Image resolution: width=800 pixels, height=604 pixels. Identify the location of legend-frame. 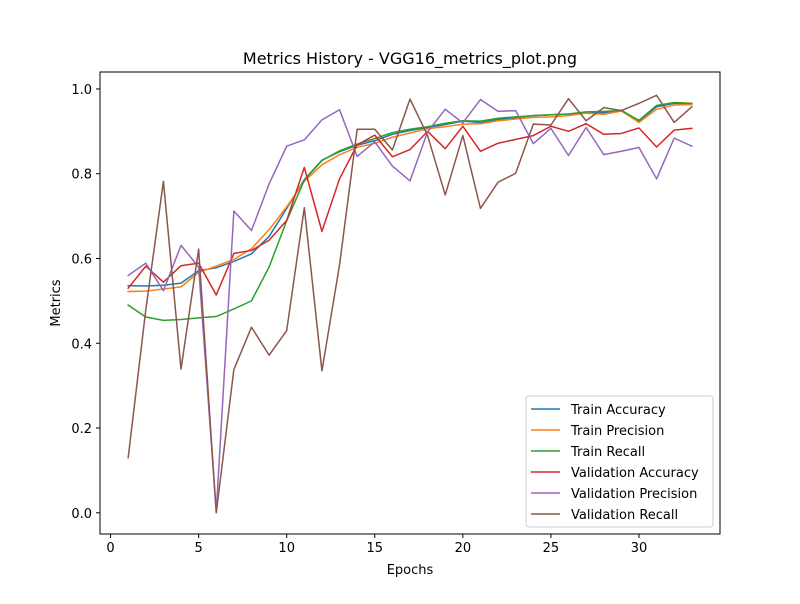
(619, 461).